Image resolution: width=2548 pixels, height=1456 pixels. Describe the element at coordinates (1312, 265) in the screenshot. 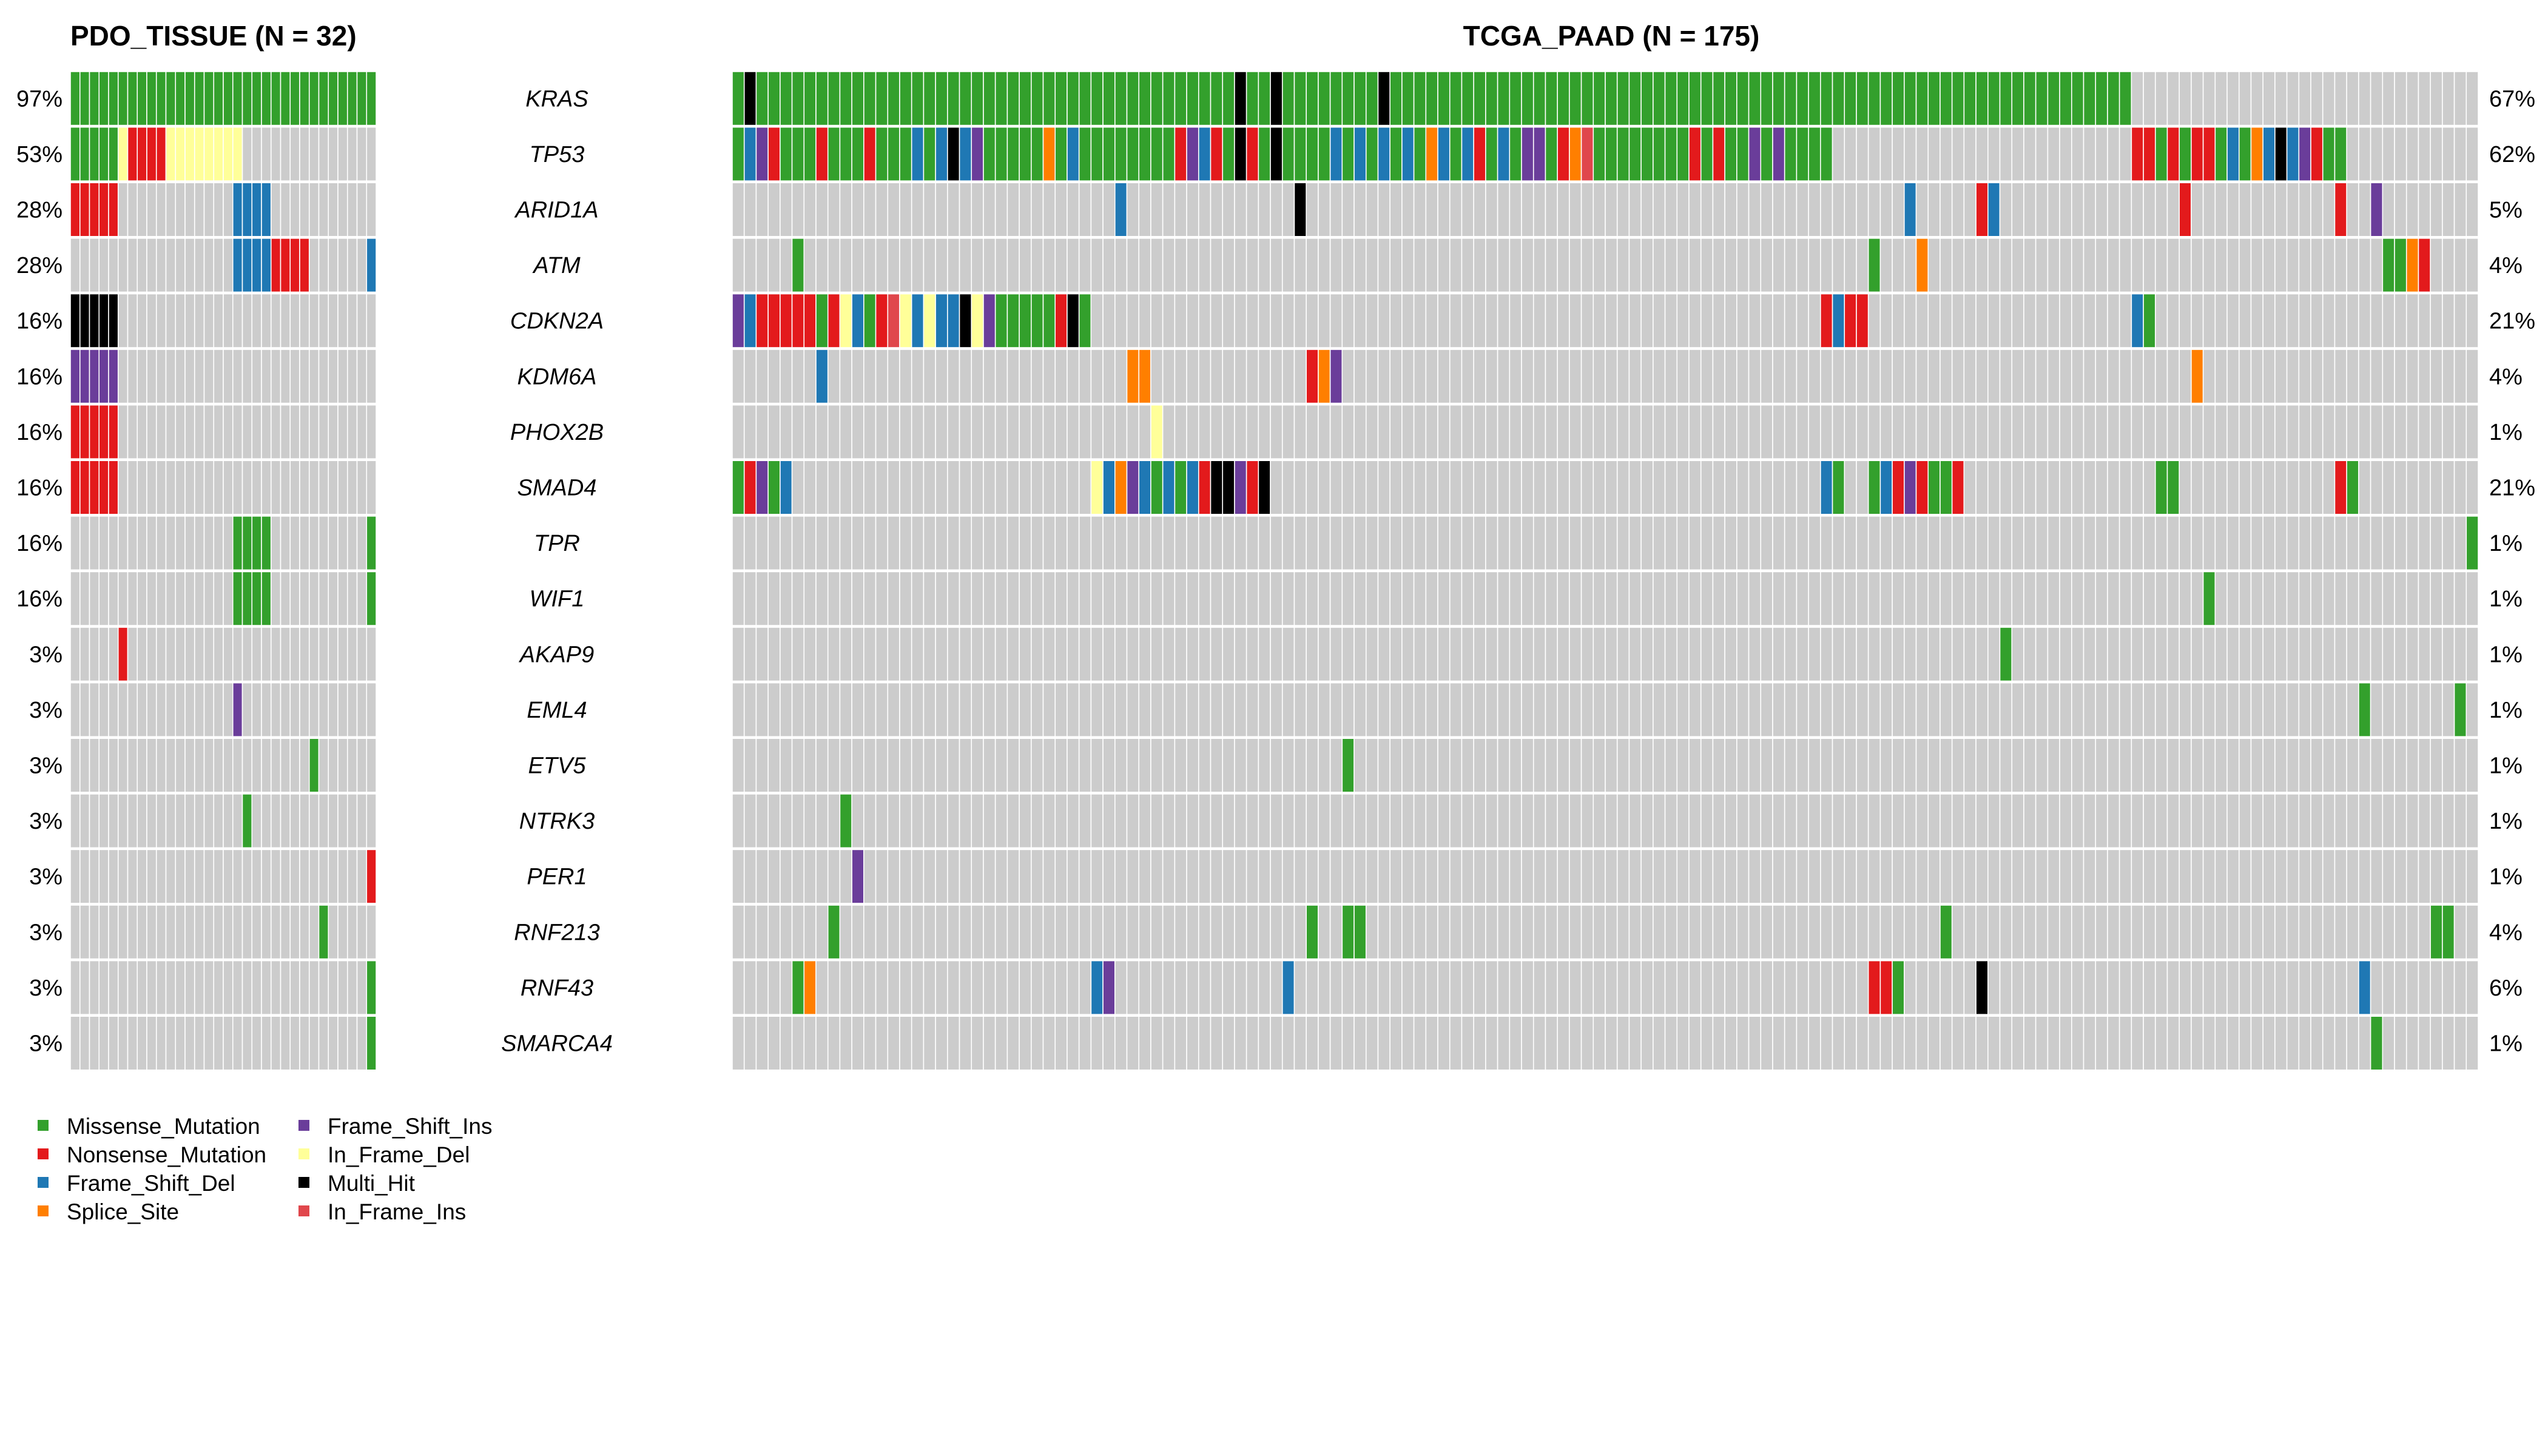

I see `cell-atm-48-none` at that location.